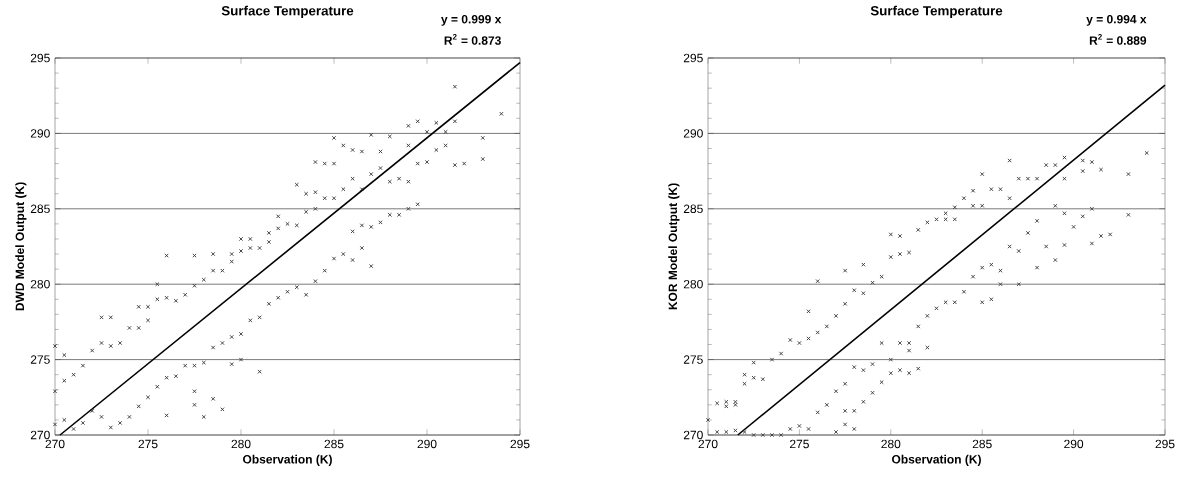 This screenshot has width=1188, height=490. I want to click on y-axis-title: KOR Model Output (K), so click(674, 246).